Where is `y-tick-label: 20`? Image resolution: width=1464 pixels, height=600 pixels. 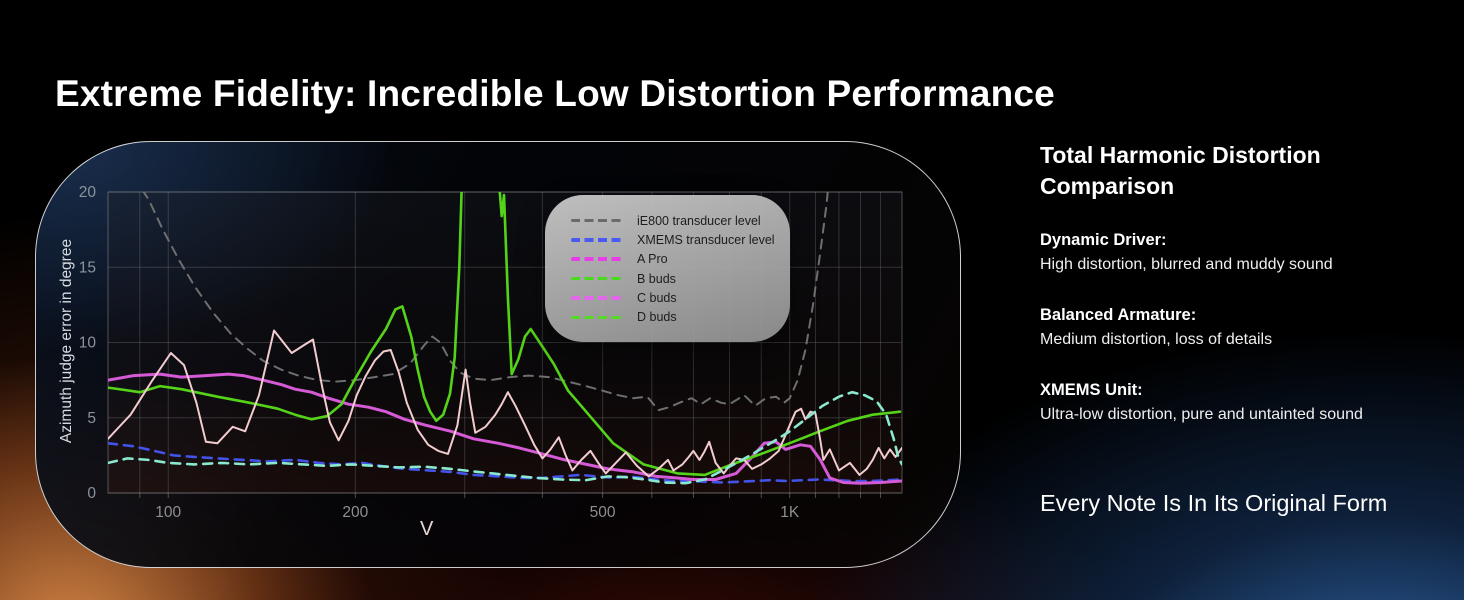 y-tick-label: 20 is located at coordinates (88, 192).